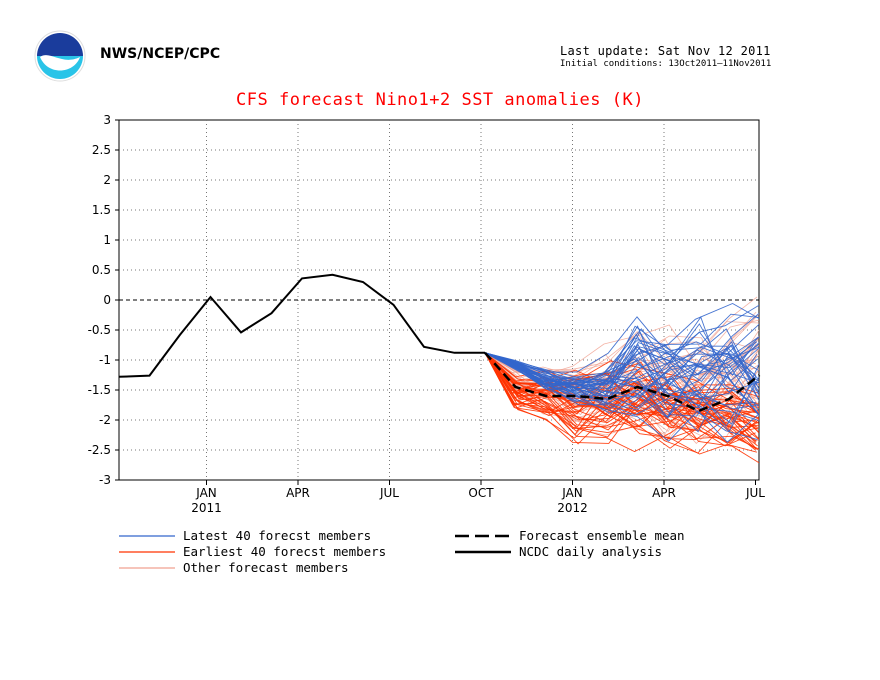  I want to click on y-tick-label: 0.5, so click(101, 270).